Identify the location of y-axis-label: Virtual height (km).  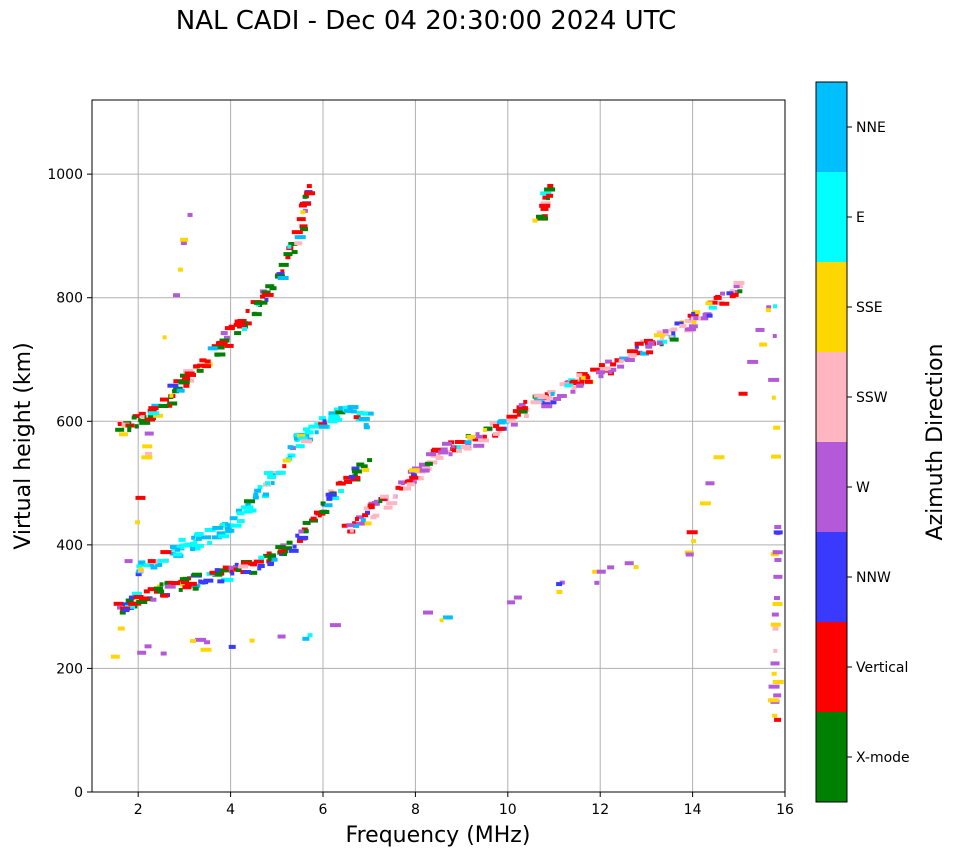
(23, 445).